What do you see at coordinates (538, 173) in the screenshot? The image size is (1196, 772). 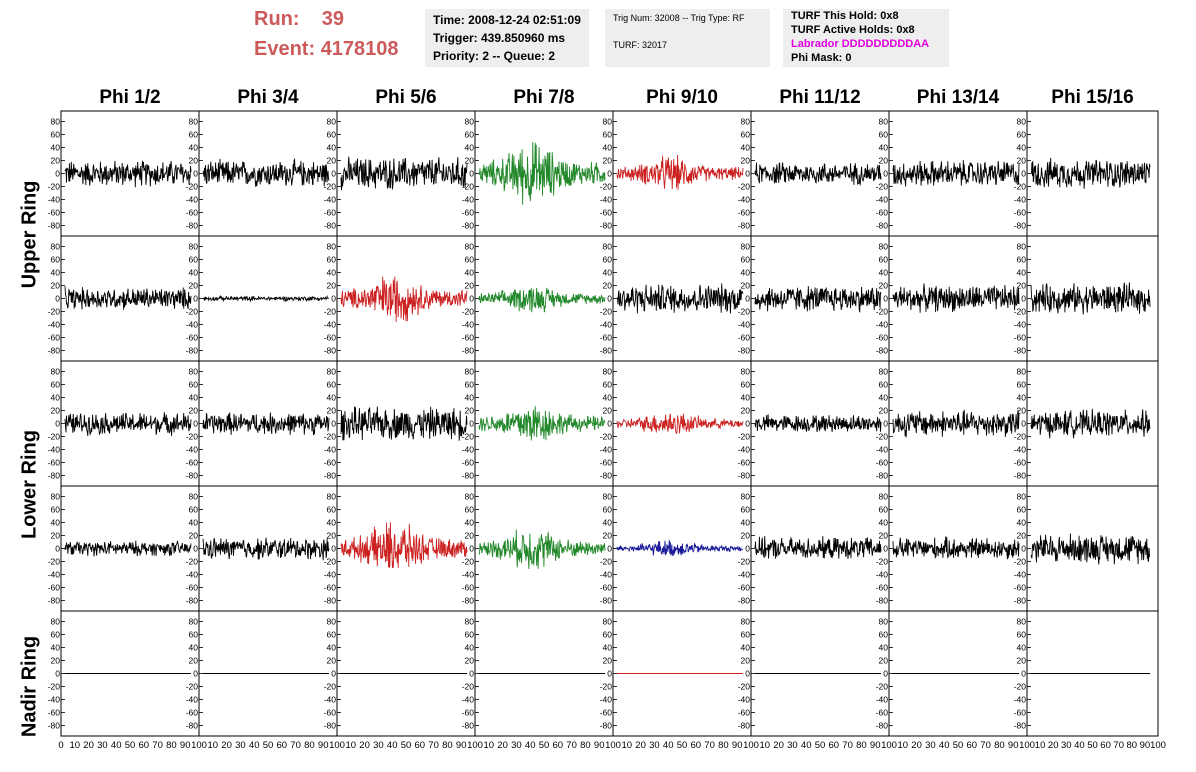 I see `panel-r1-c4: -80 -60 -40 -20 0 20 40 60 80` at bounding box center [538, 173].